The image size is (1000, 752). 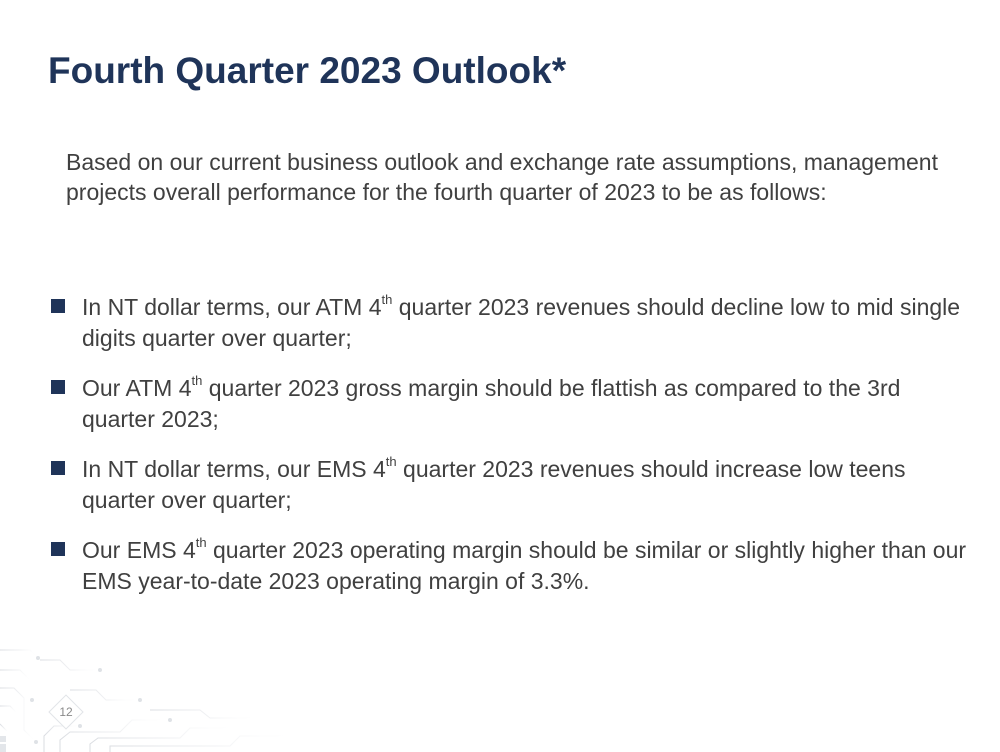 What do you see at coordinates (234, 469) in the screenshot?
I see `bullet-text: In NT dollar terms, our EMS 4` at bounding box center [234, 469].